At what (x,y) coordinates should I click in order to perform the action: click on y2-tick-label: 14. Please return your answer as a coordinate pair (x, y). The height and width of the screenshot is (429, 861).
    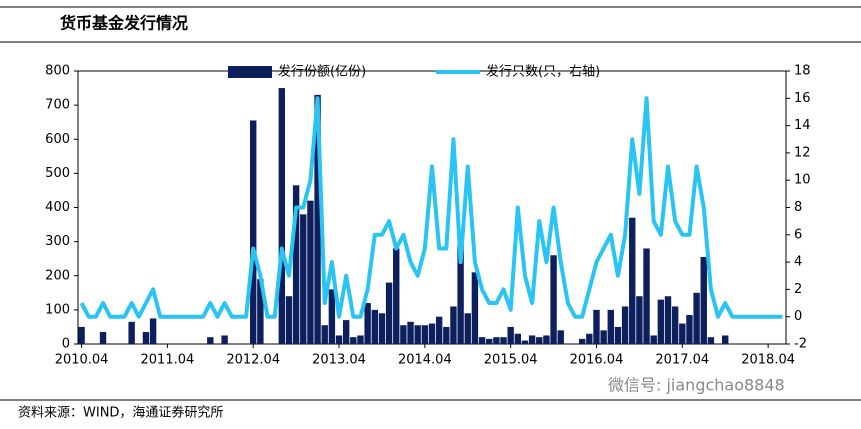
    Looking at the image, I should click on (802, 125).